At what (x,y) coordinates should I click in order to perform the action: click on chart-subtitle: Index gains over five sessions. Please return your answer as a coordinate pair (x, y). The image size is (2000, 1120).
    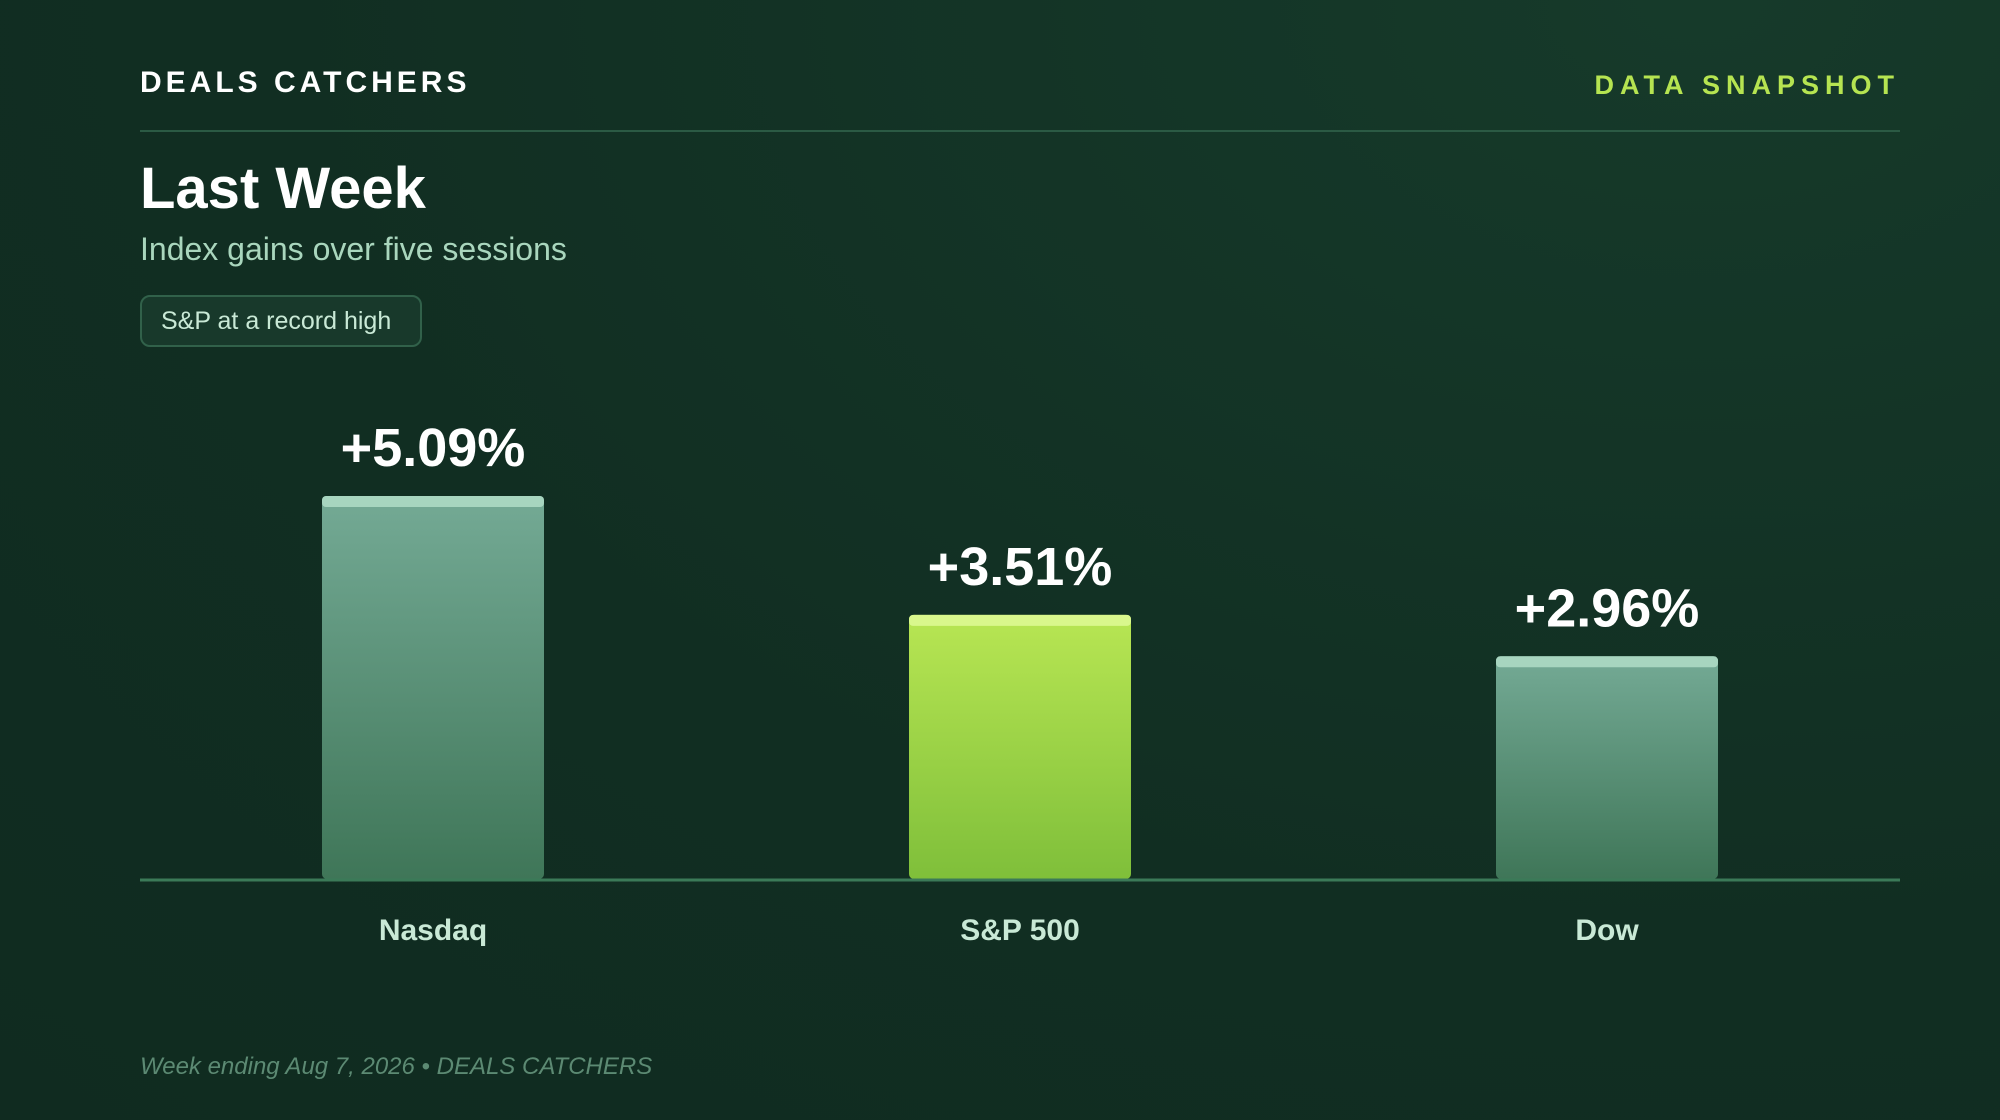
    Looking at the image, I should click on (353, 249).